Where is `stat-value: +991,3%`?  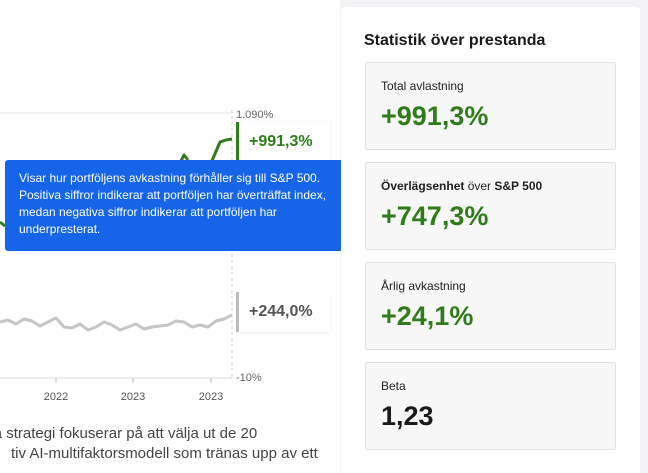
stat-value: +991,3% is located at coordinates (435, 116).